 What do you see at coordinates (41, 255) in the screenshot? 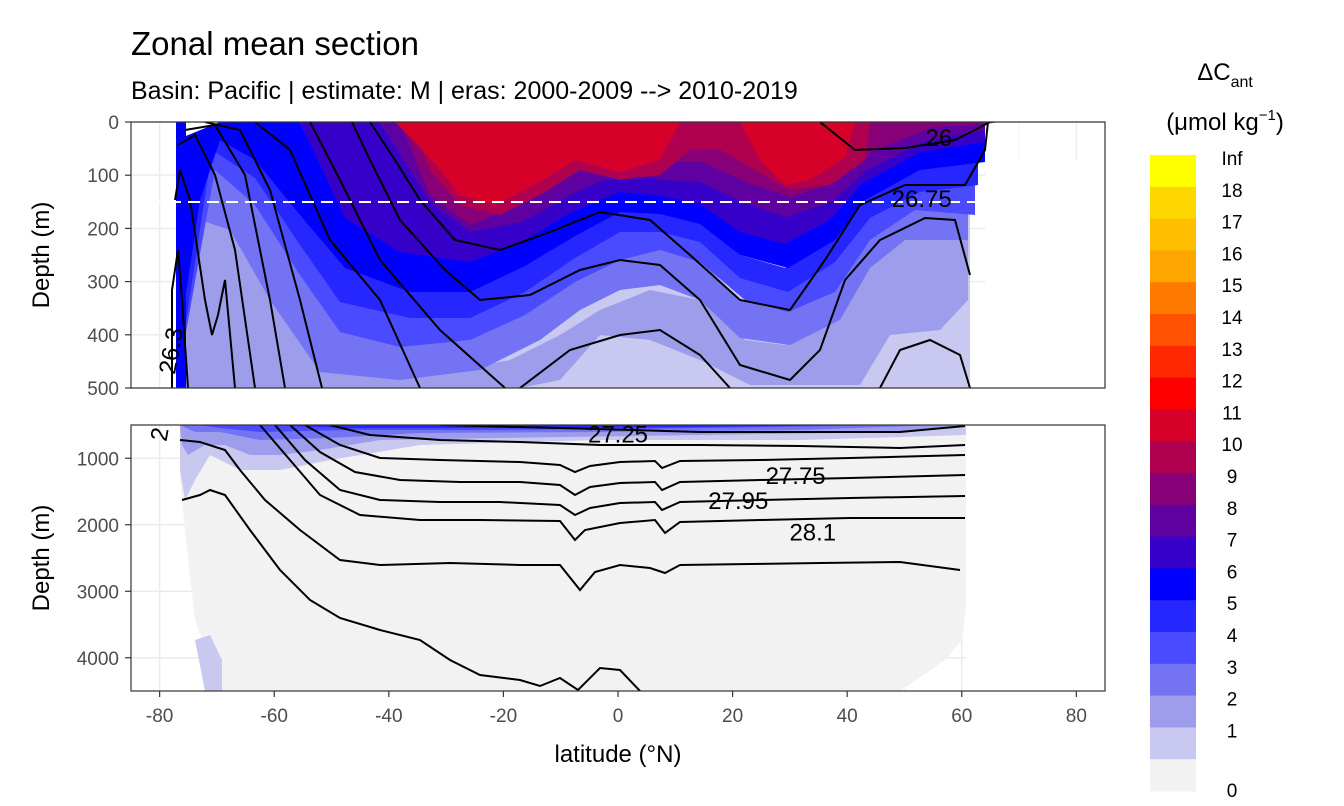
I see `y-axis-label-upper: Depth (m)` at bounding box center [41, 255].